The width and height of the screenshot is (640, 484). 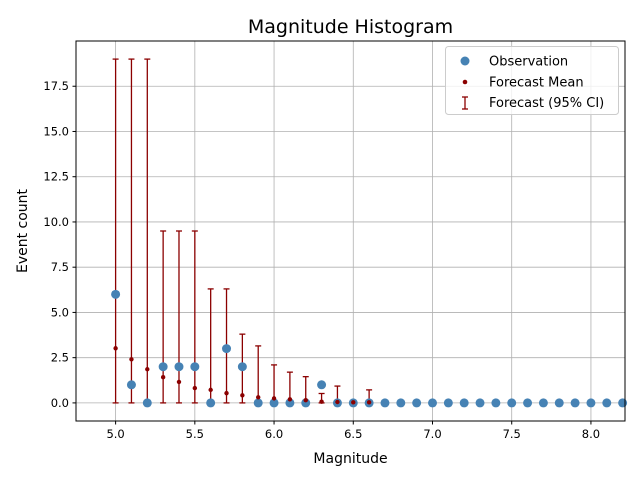 I want to click on x-tick-label: 8.0, so click(x=591, y=434).